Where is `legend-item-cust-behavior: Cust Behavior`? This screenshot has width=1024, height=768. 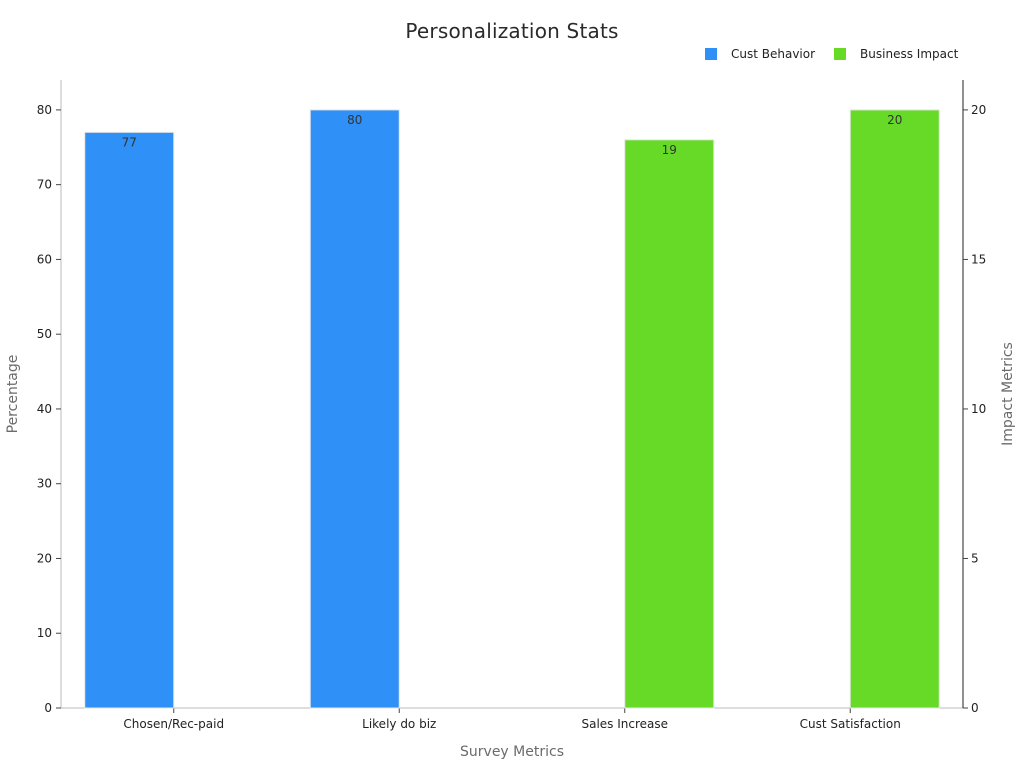
legend-item-cust-behavior: Cust Behavior is located at coordinates (760, 54).